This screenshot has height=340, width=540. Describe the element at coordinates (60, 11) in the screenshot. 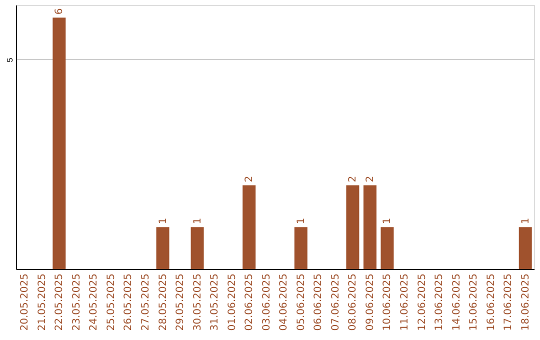

I see `data-label: 6` at that location.